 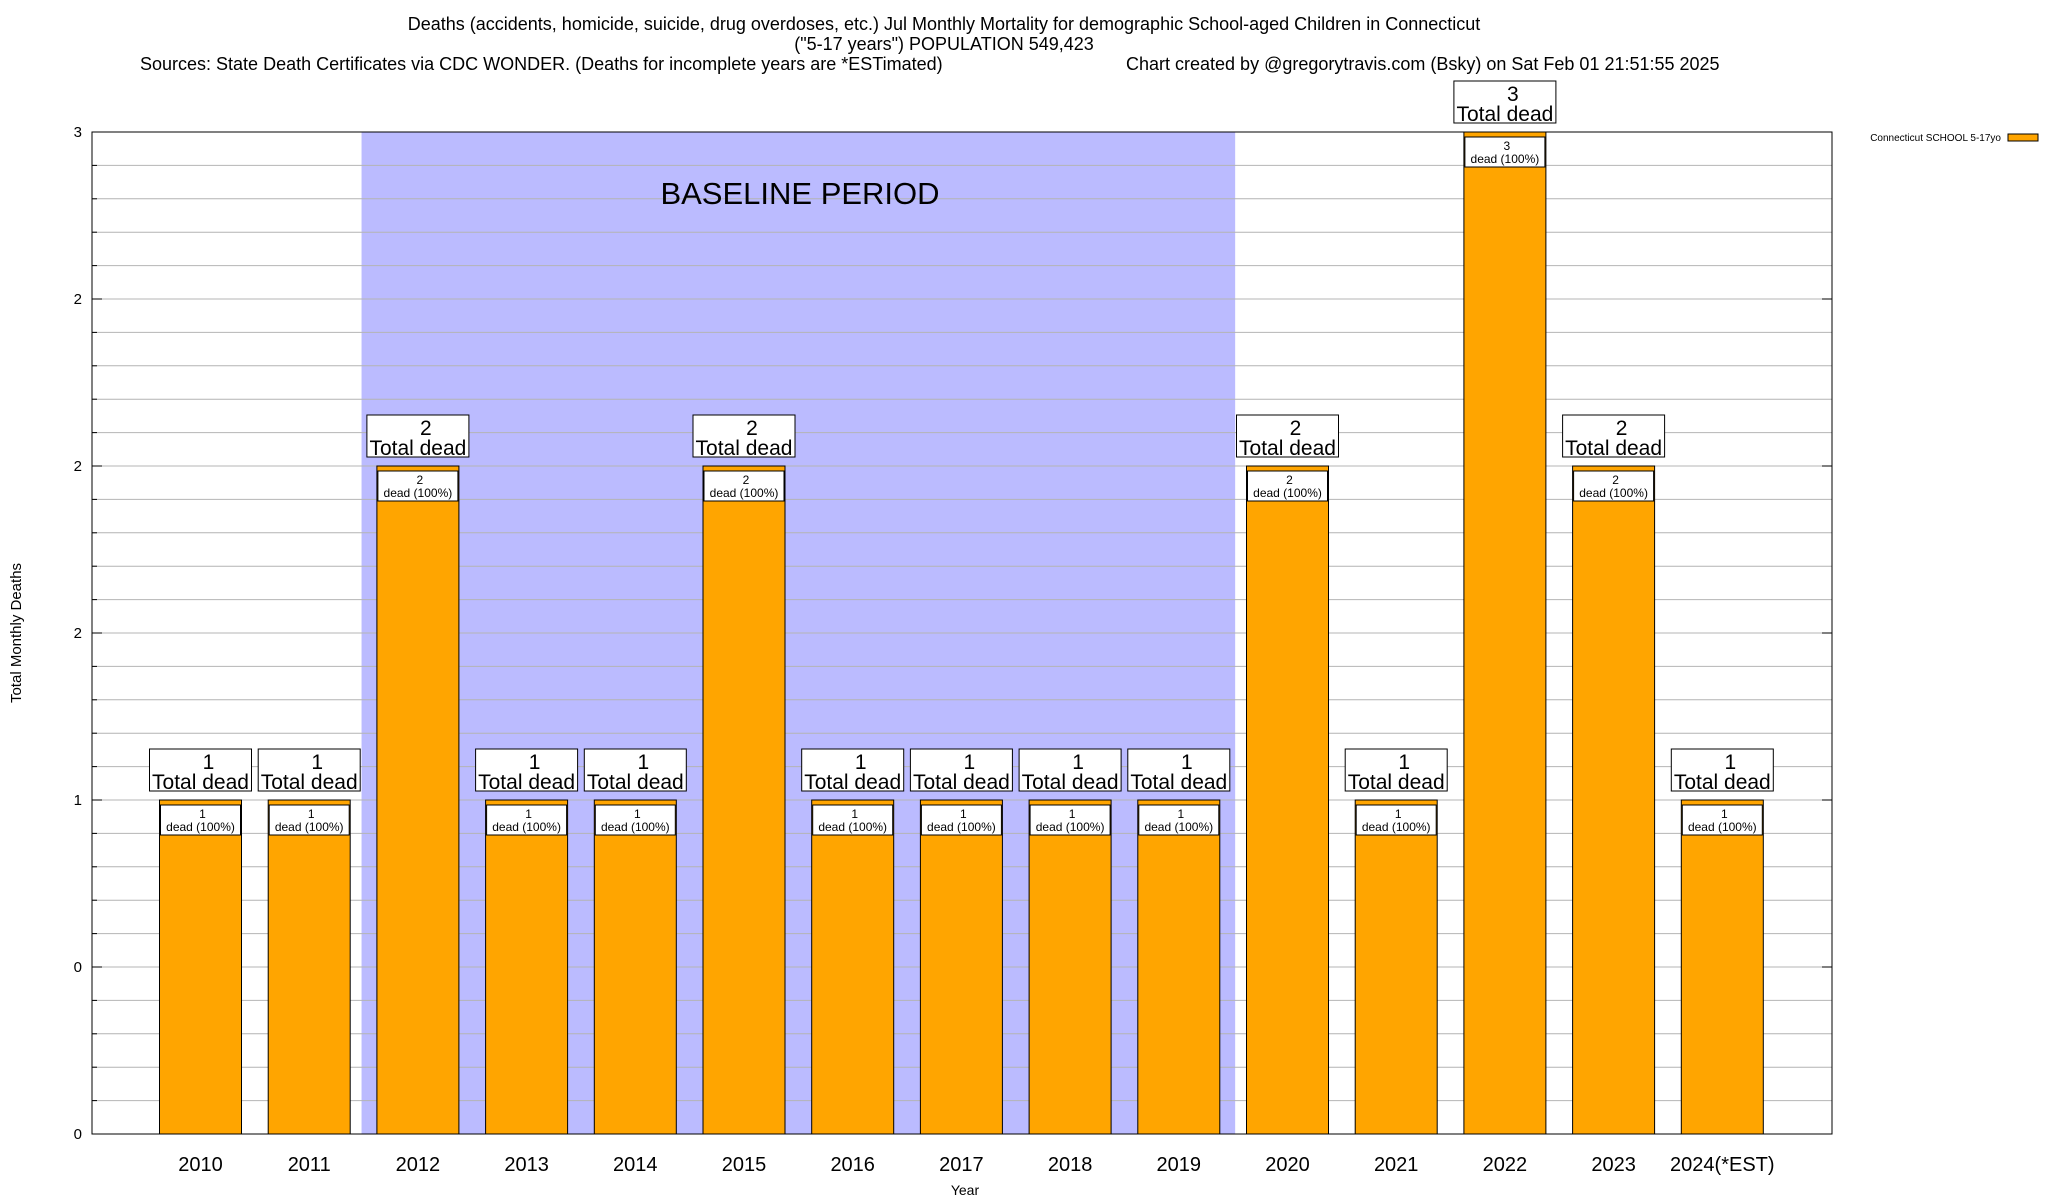 What do you see at coordinates (1505, 633) in the screenshot?
I see `bar-2022` at bounding box center [1505, 633].